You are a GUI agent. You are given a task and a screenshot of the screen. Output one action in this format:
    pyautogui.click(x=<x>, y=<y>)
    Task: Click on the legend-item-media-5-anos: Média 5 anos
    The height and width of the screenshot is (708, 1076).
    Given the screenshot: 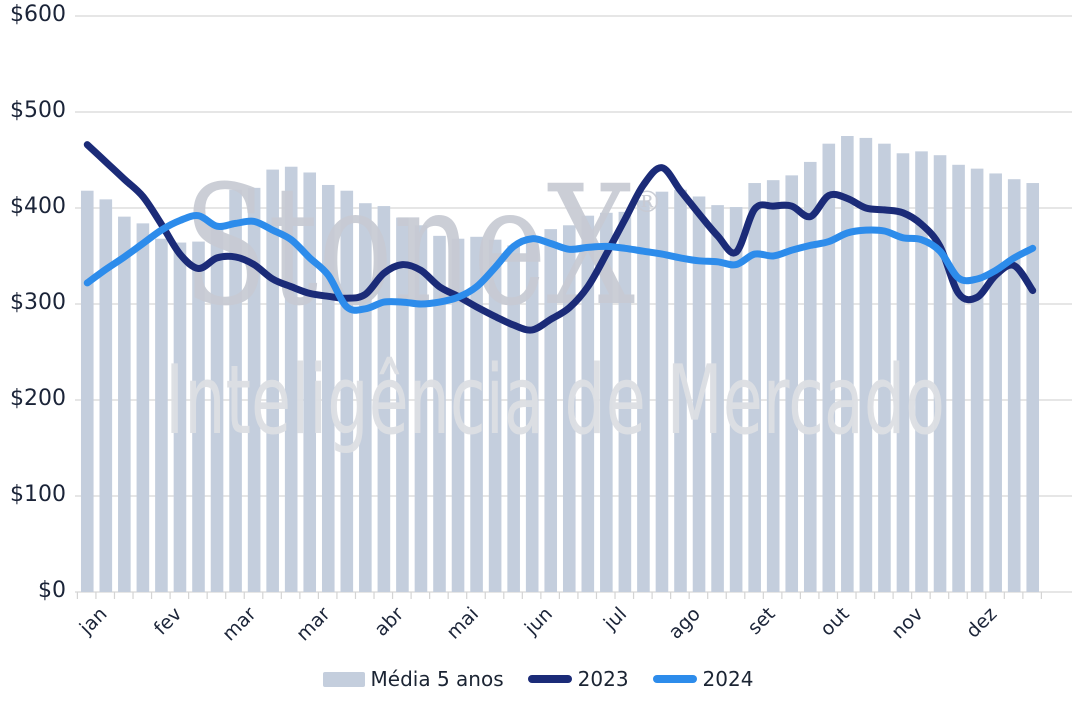 What is the action you would take?
    pyautogui.click(x=413, y=679)
    